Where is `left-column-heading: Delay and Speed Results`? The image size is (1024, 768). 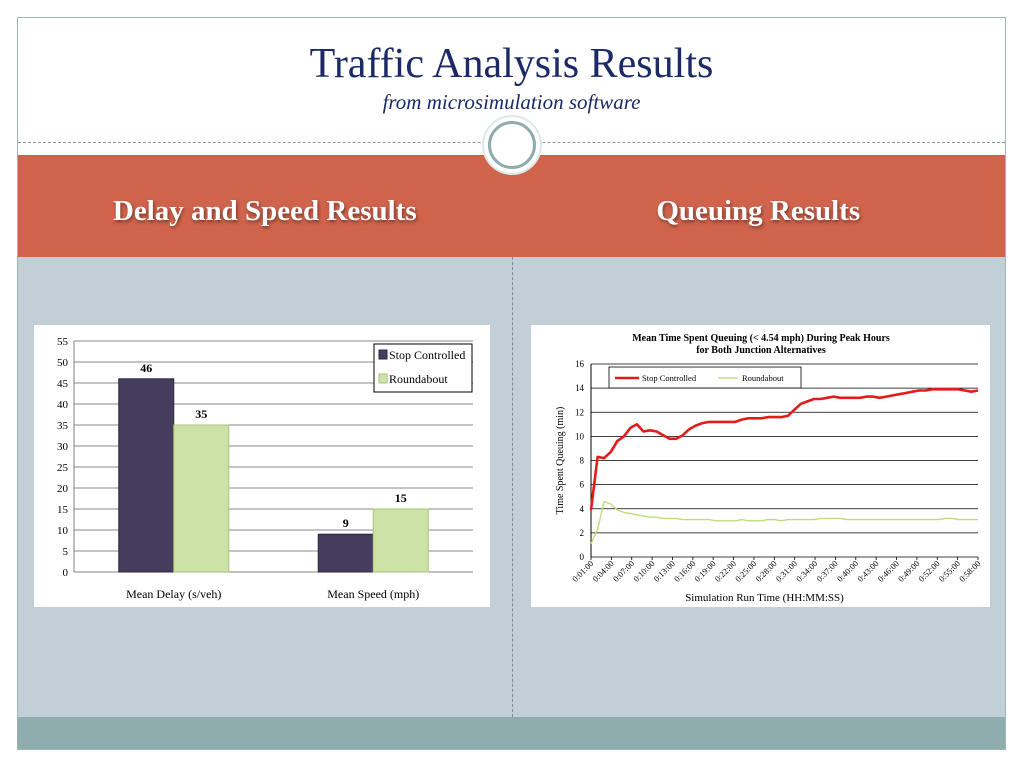
left-column-heading: Delay and Speed Results is located at coordinates (264, 211).